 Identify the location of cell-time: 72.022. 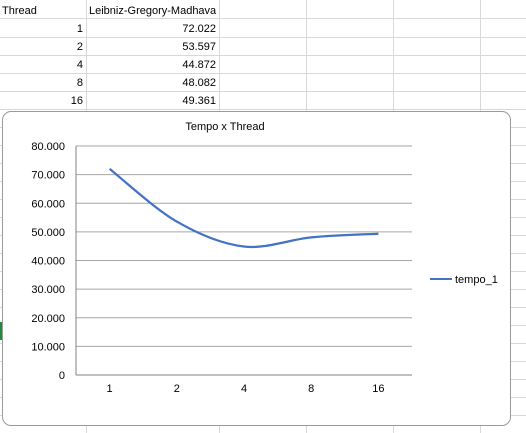
(199, 29).